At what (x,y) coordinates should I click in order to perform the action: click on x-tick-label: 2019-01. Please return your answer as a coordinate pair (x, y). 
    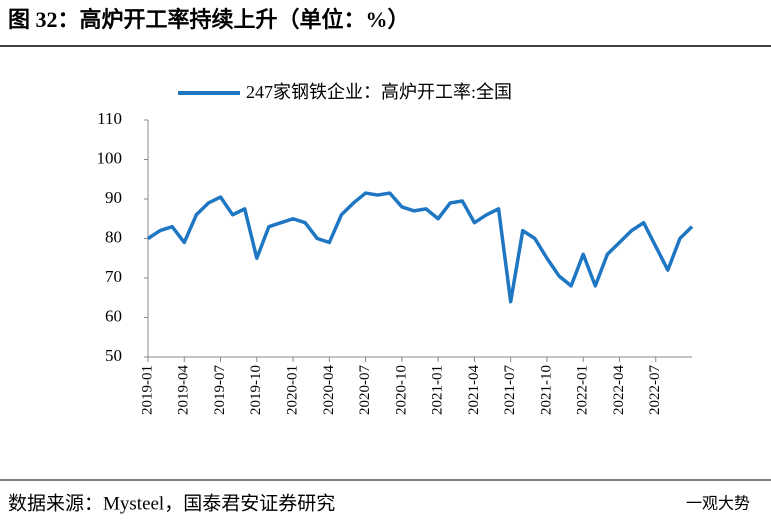
    Looking at the image, I should click on (147, 390).